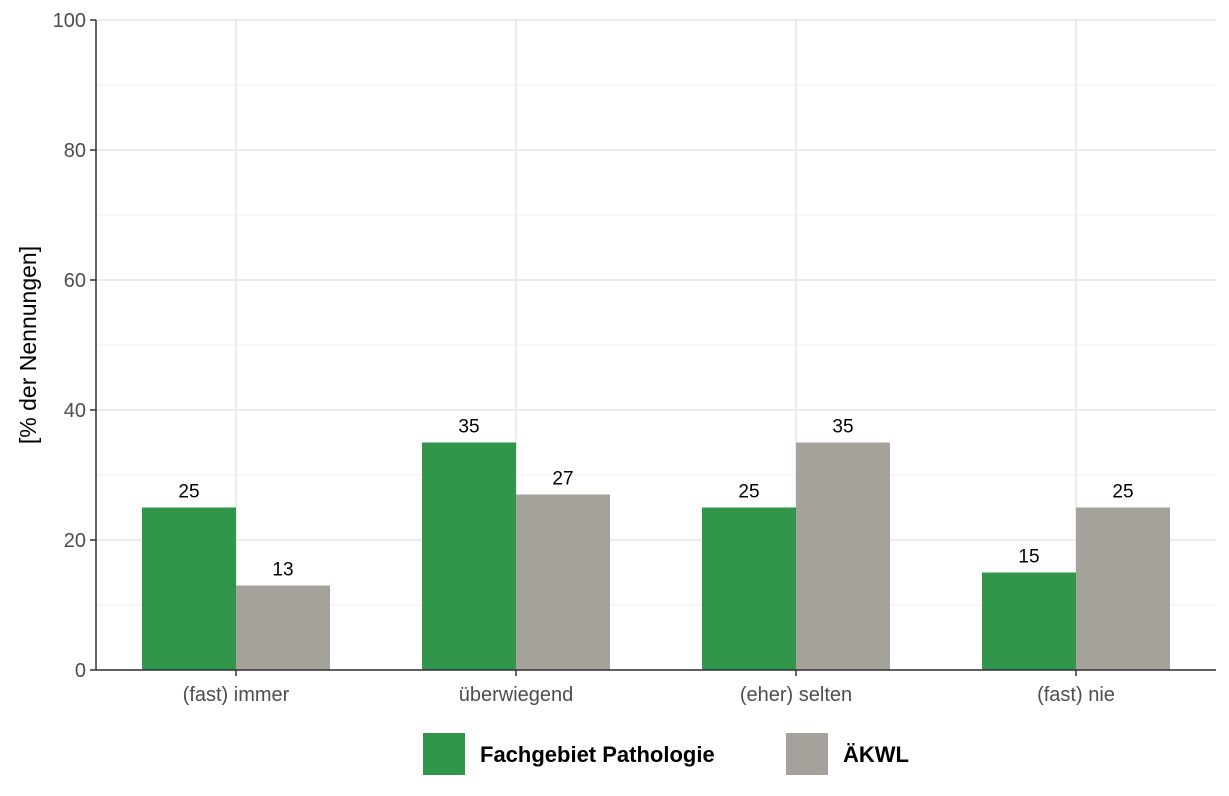  What do you see at coordinates (597, 754) in the screenshot?
I see `legend-label: Fachgebiet Pathologie` at bounding box center [597, 754].